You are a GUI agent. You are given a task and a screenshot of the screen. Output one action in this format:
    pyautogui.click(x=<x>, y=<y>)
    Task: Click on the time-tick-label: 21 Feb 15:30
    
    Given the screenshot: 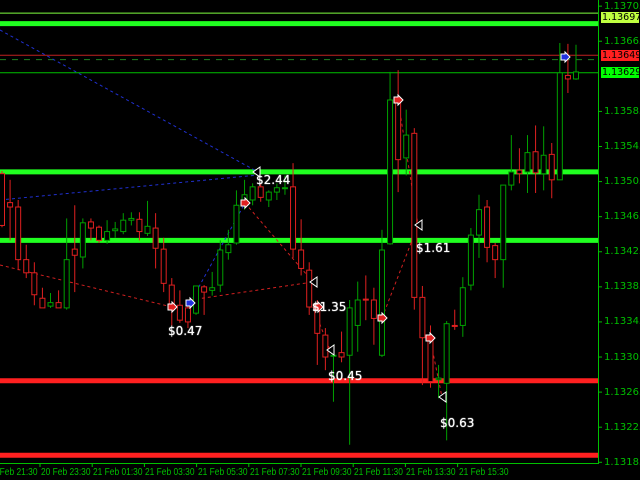 What is the action you would take?
    pyautogui.click(x=483, y=472)
    